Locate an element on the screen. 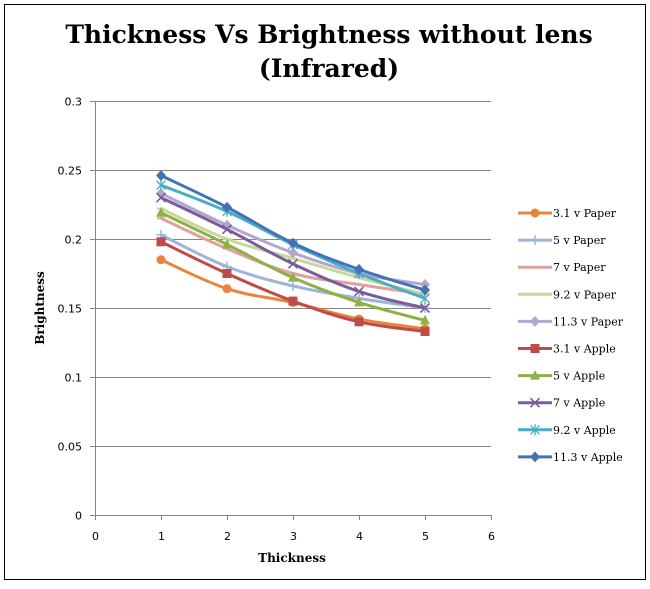 This screenshot has width=650, height=589. y-tick-label: 0.05 is located at coordinates (70, 447).